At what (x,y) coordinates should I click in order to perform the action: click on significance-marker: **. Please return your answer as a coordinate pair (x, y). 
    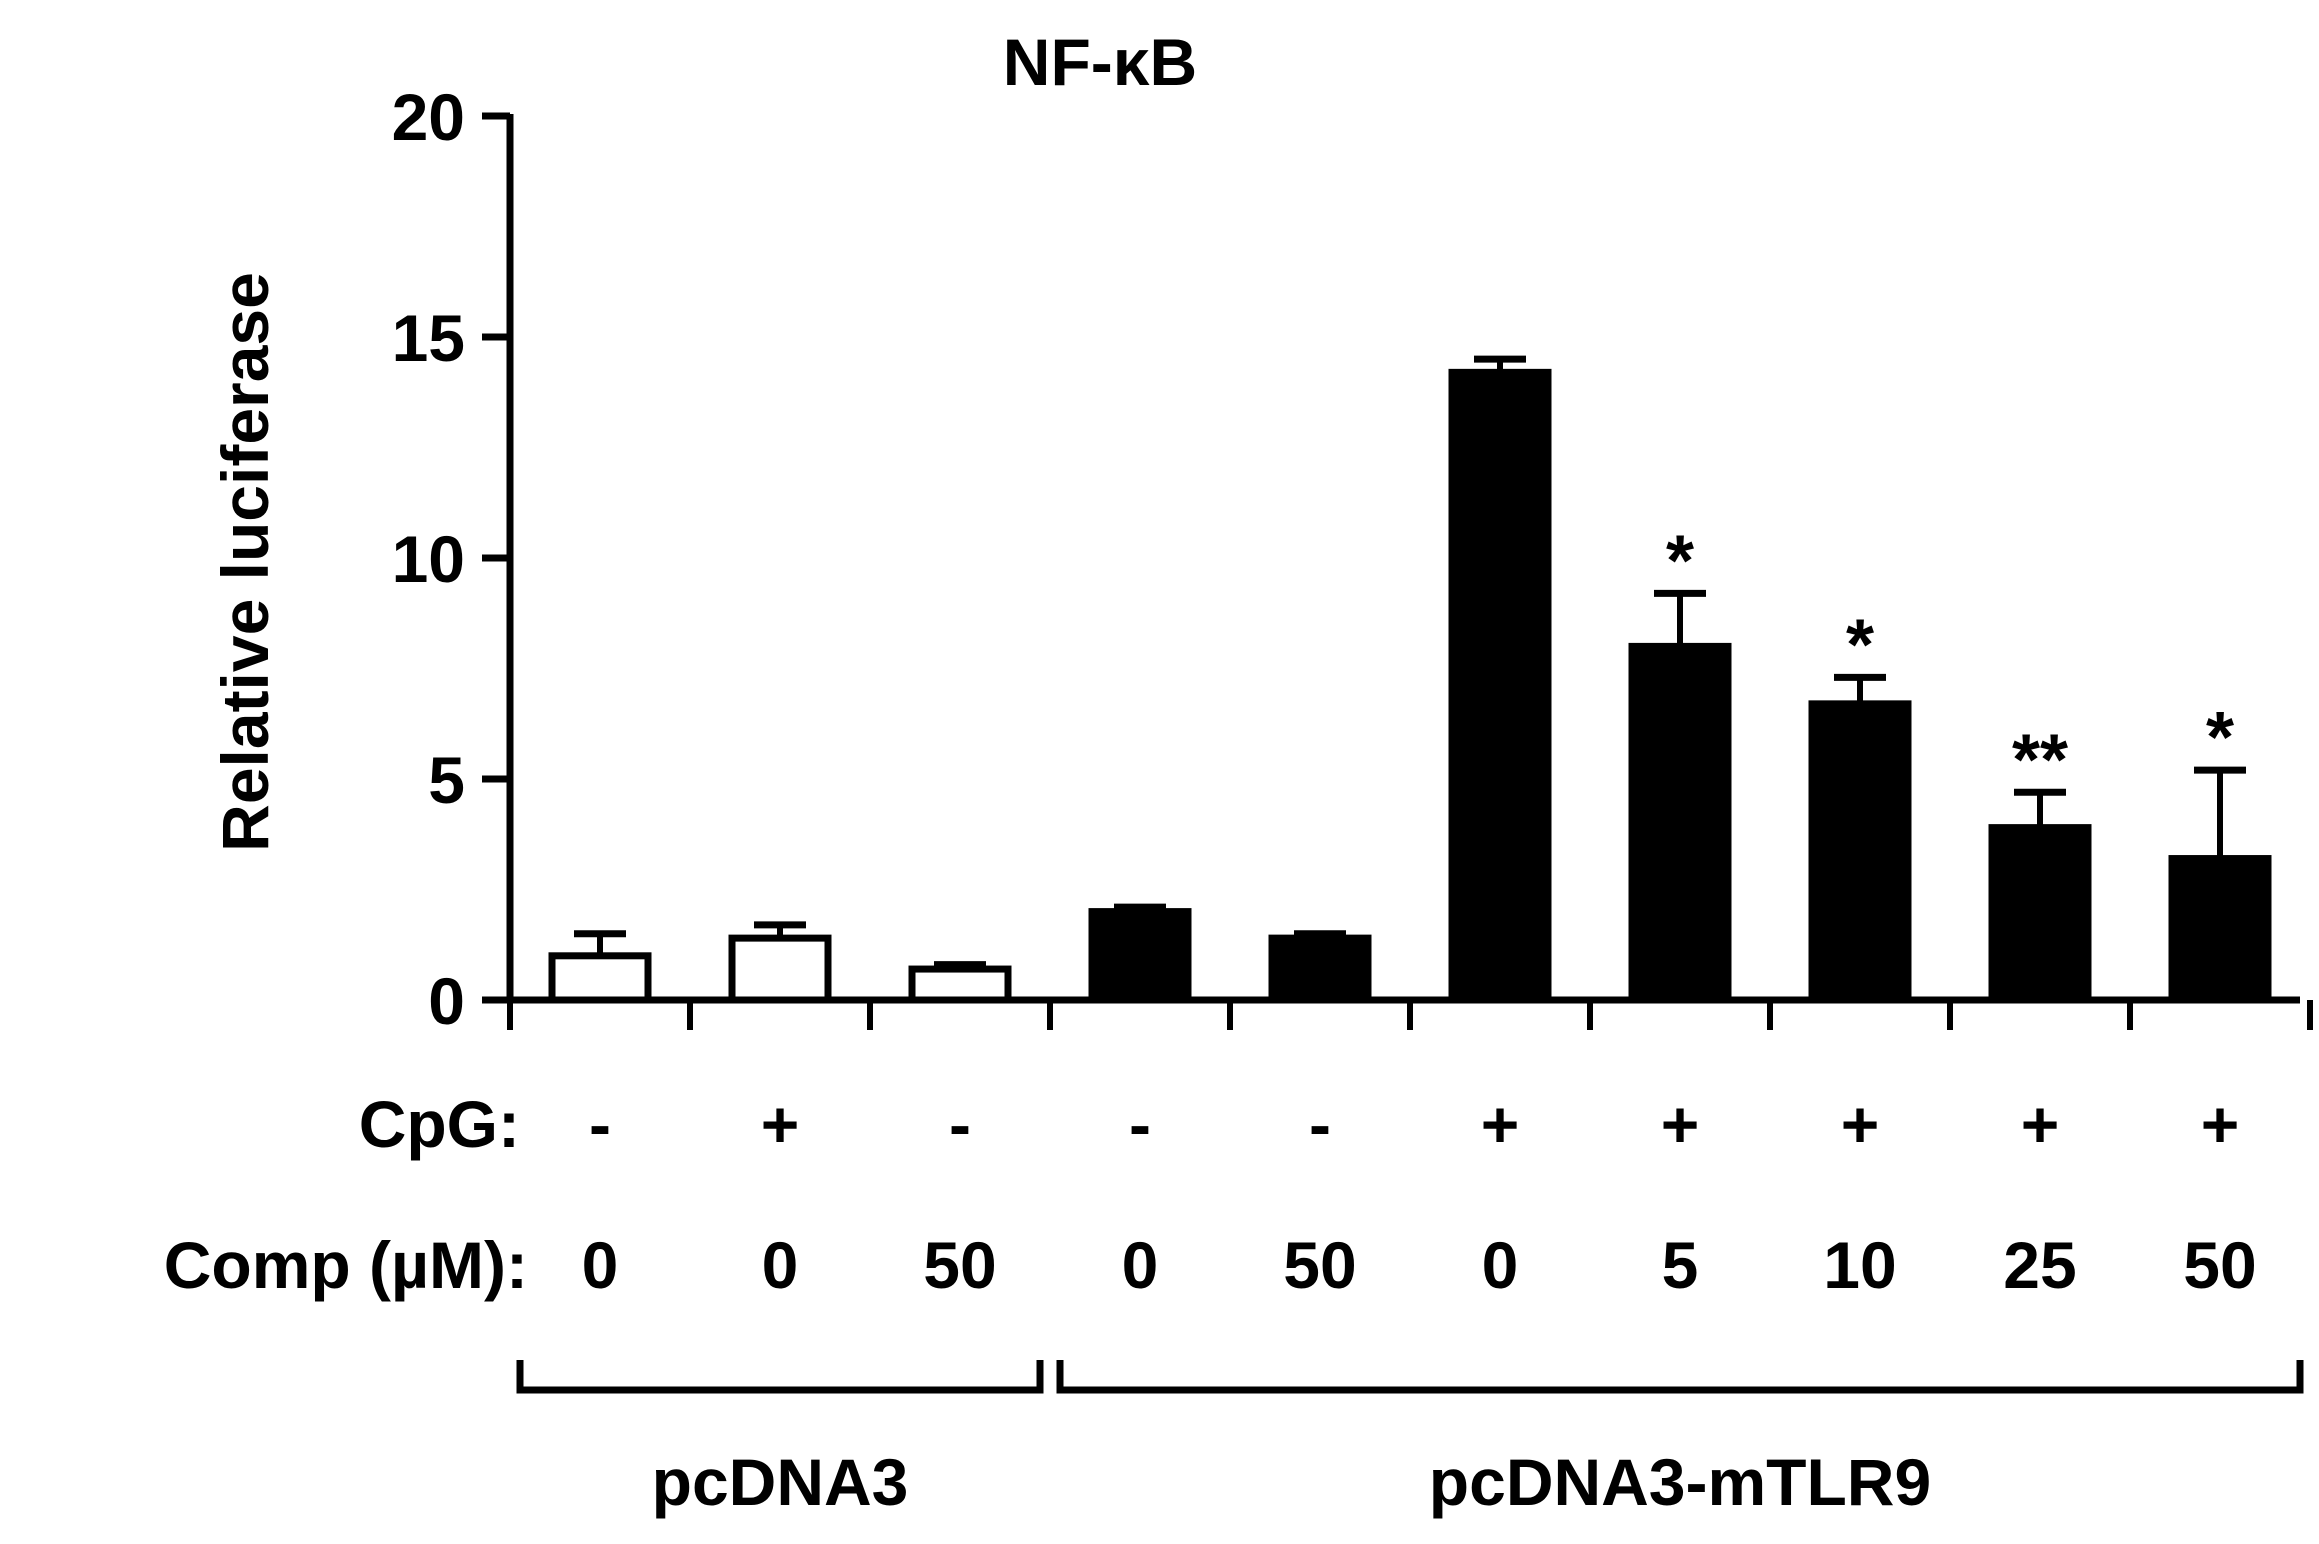
    Looking at the image, I should click on (2040, 760).